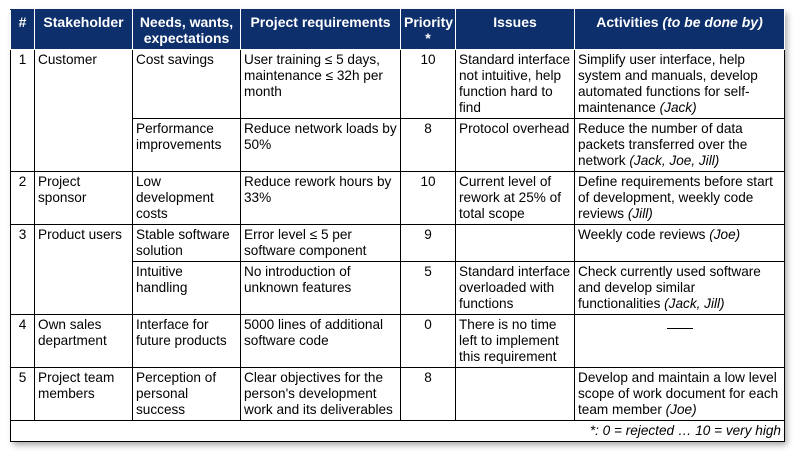 Image resolution: width=804 pixels, height=461 pixels. I want to click on row-number: 2, so click(22, 198).